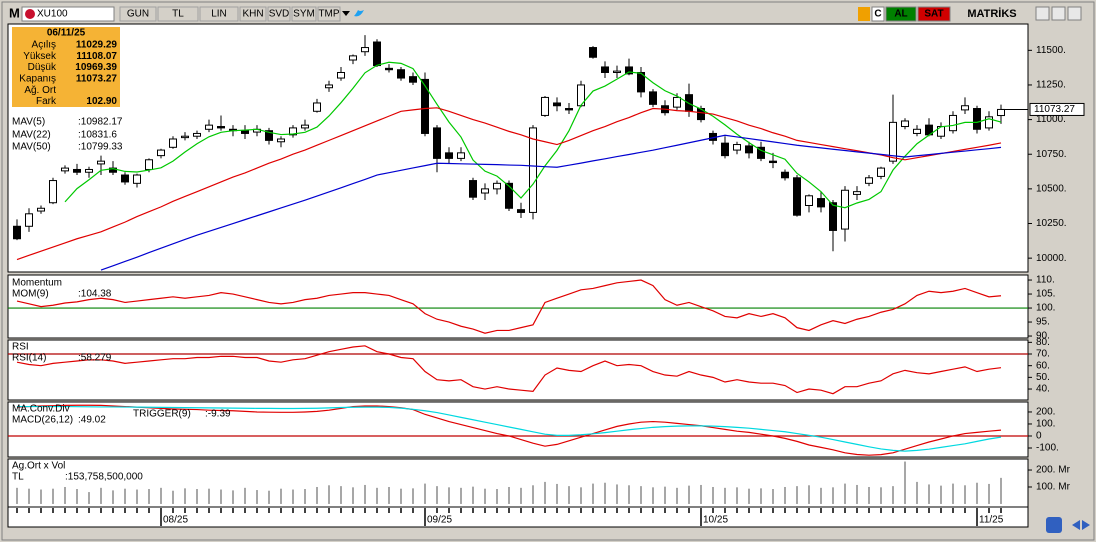 Image resolution: width=1096 pixels, height=542 pixels. I want to click on y-tick-label: 90., so click(1043, 336).